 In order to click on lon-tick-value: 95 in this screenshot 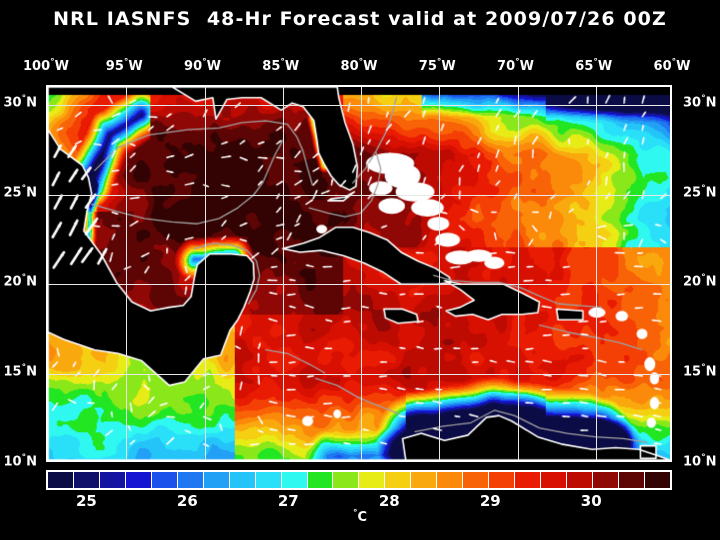, I will do `click(114, 66)`.